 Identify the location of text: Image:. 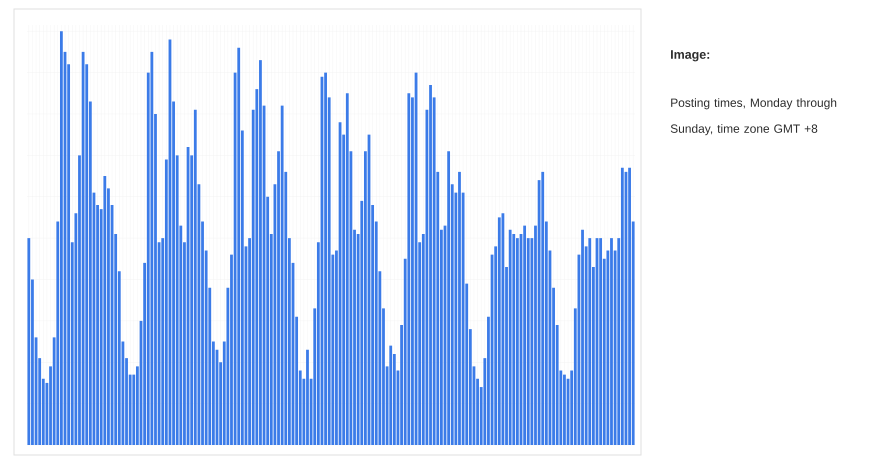
(690, 56).